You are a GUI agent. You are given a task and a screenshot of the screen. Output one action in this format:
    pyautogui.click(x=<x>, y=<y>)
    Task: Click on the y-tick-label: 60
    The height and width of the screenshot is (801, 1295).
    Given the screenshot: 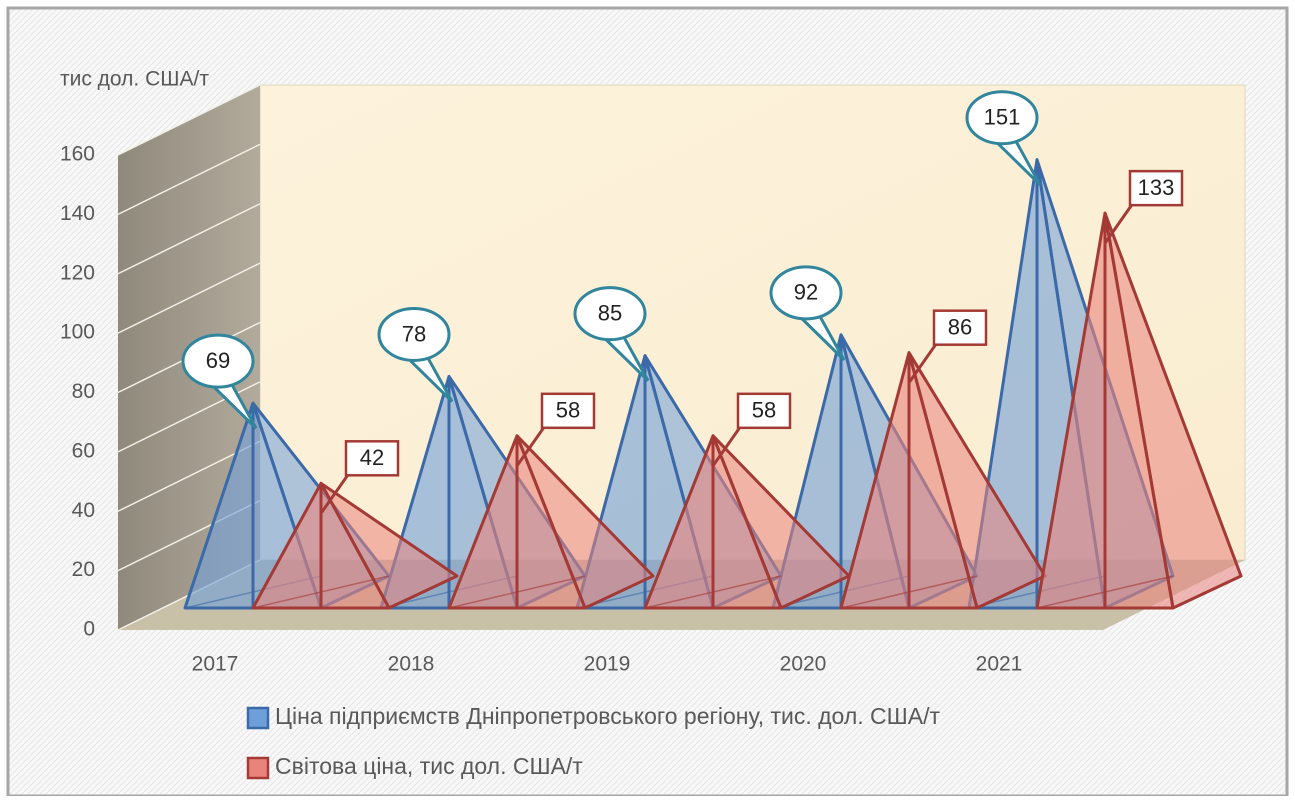 What is the action you would take?
    pyautogui.click(x=83, y=450)
    